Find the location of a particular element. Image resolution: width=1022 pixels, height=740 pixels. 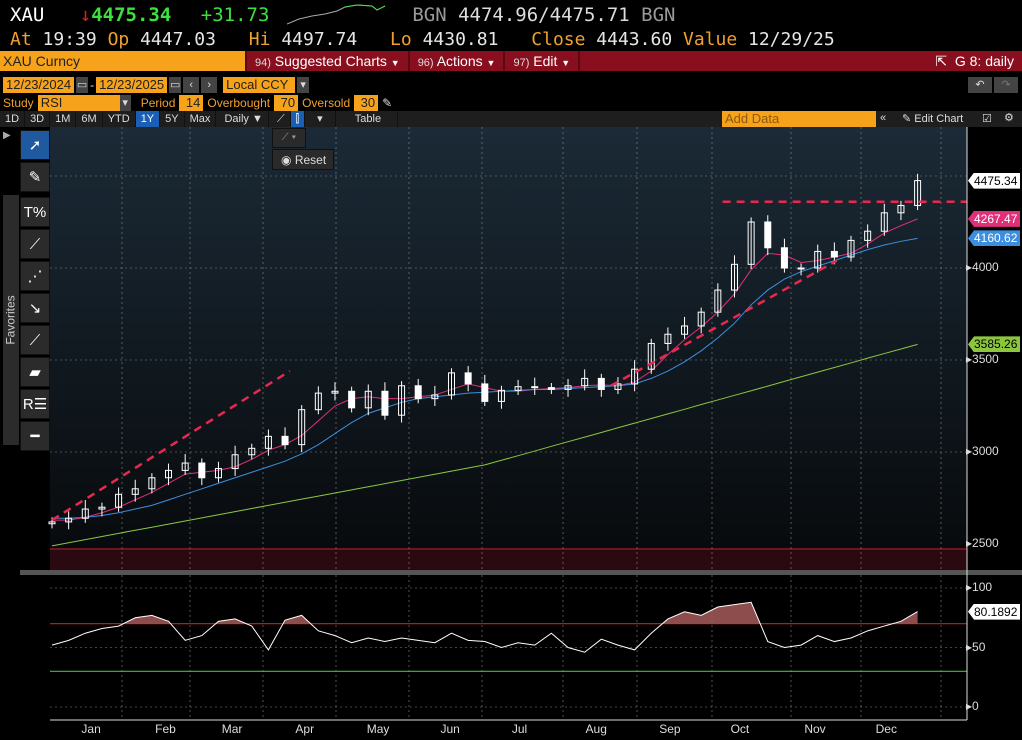

reset-button: ◉ Reset is located at coordinates (303, 159).